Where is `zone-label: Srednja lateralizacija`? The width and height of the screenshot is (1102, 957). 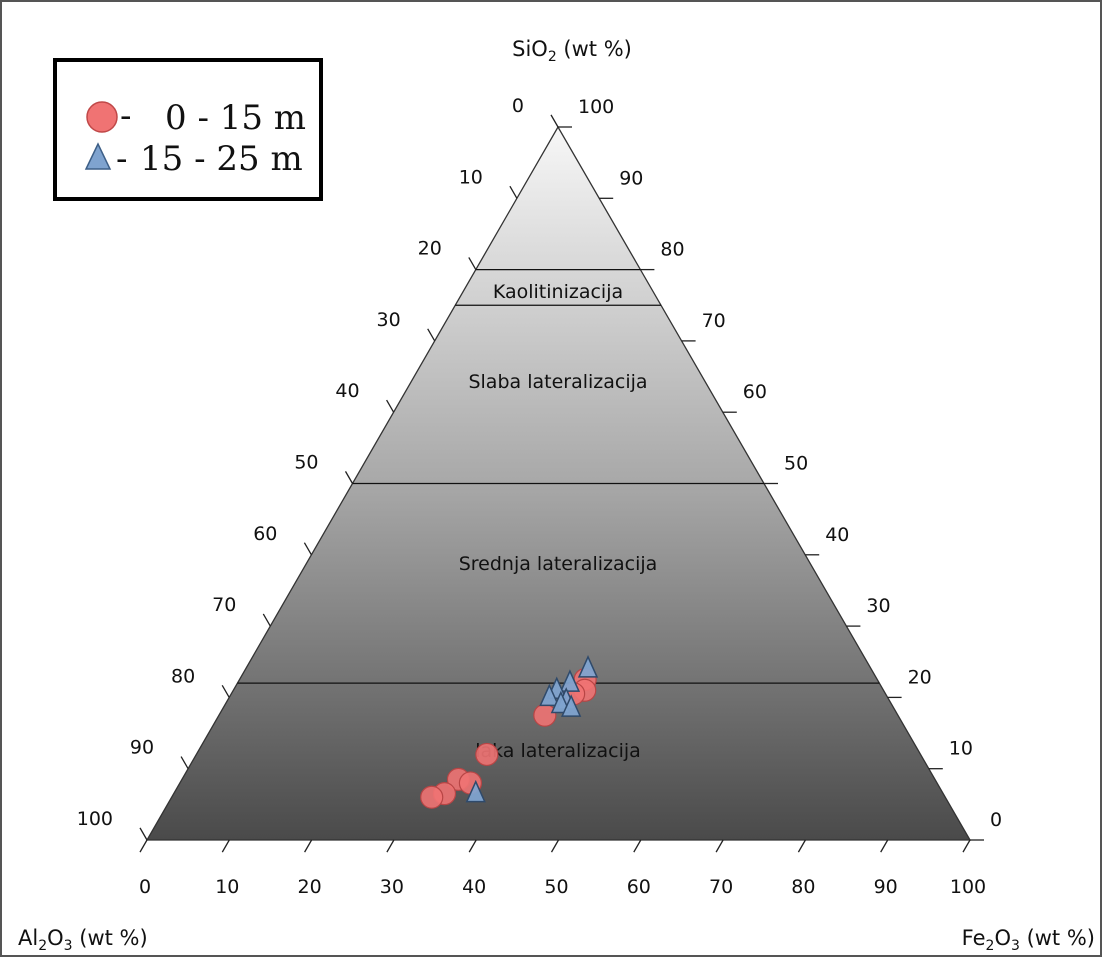
zone-label: Srednja lateralizacija is located at coordinates (558, 564).